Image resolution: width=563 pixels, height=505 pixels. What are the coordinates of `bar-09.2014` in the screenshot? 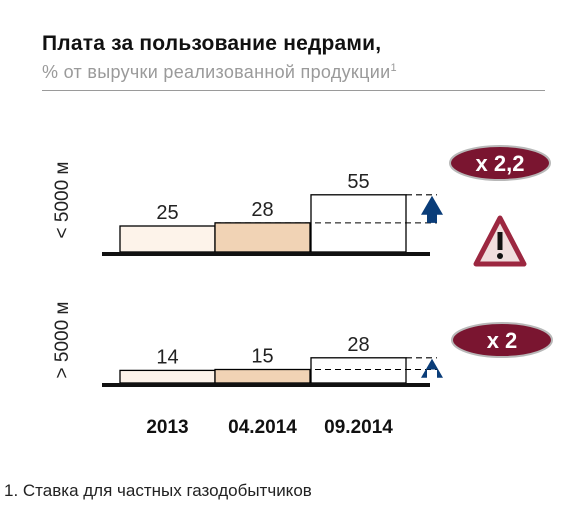 It's located at (358, 370).